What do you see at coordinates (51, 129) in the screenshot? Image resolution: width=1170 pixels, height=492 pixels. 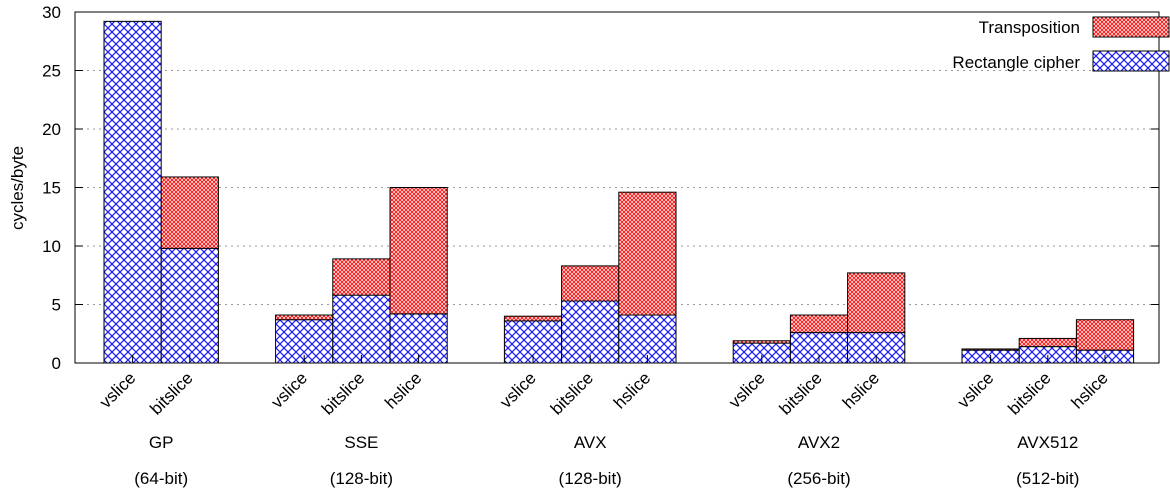 I see `y-tick-label: 20` at bounding box center [51, 129].